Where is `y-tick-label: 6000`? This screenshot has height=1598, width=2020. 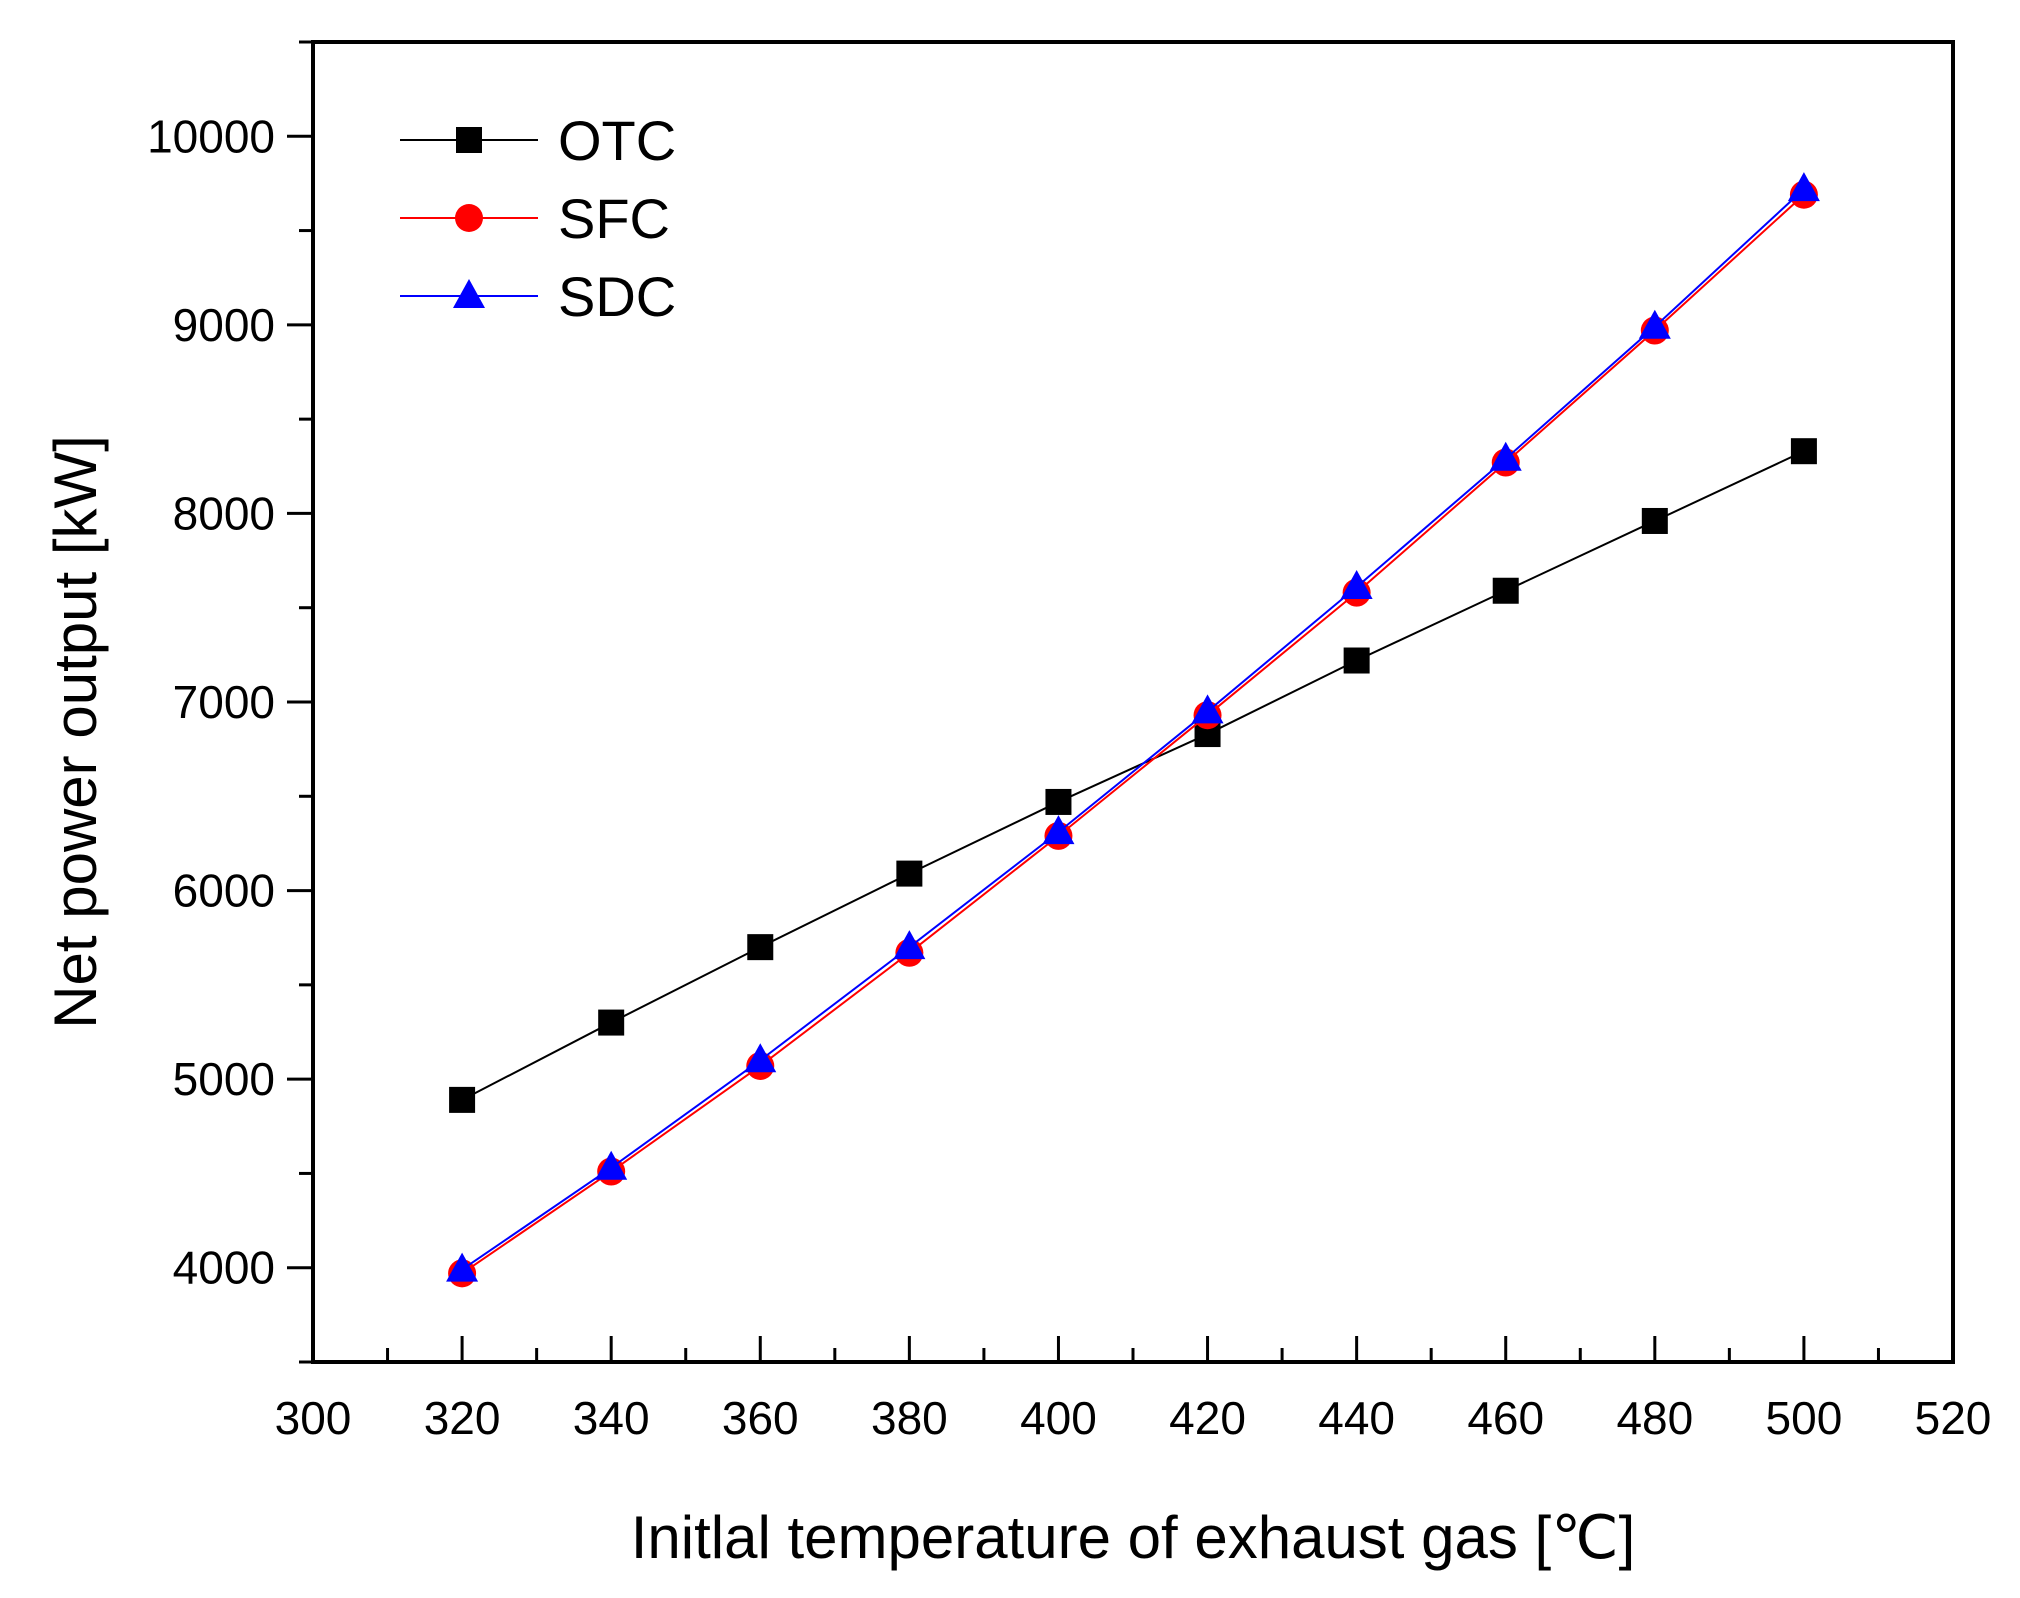 y-tick-label: 6000 is located at coordinates (224, 891).